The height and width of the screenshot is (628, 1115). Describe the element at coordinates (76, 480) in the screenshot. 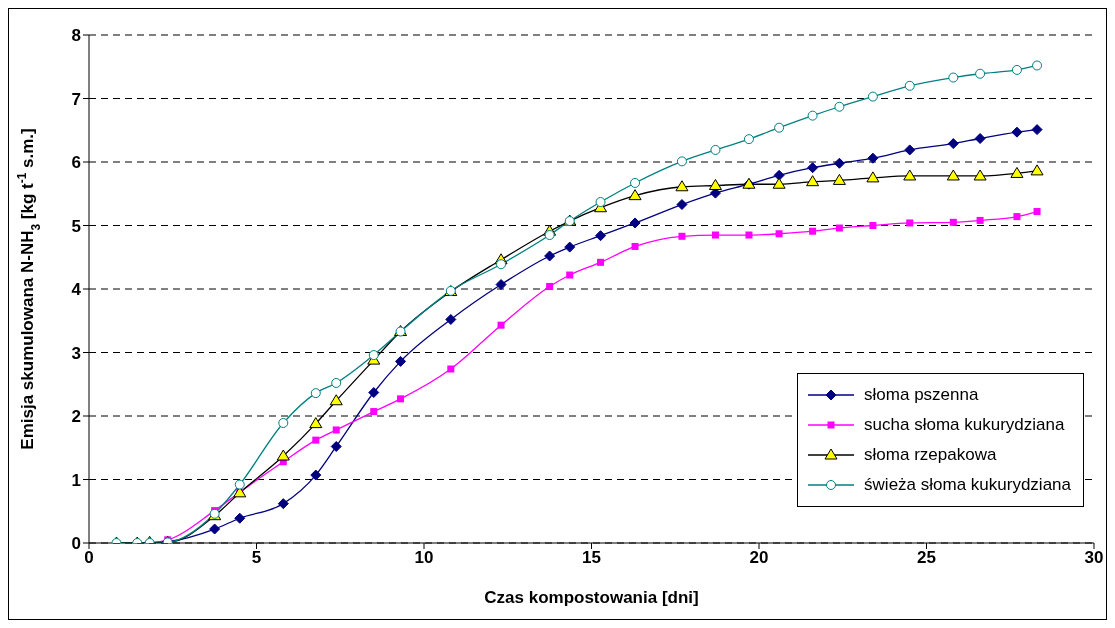

I see `y-tick-label: 1` at that location.